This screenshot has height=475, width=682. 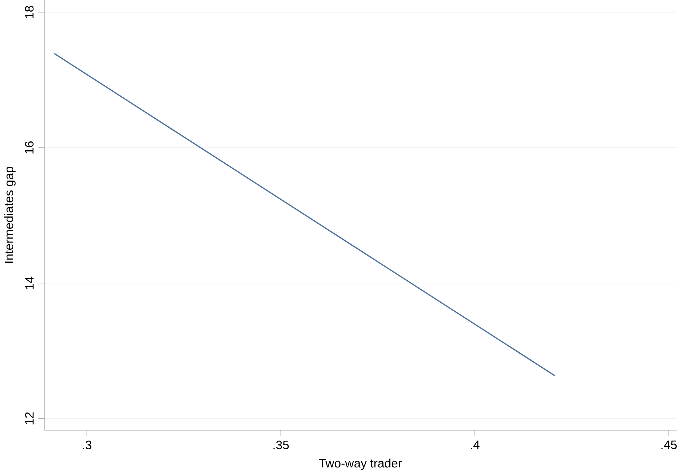 I want to click on x-tick-label: .45, so click(x=669, y=445).